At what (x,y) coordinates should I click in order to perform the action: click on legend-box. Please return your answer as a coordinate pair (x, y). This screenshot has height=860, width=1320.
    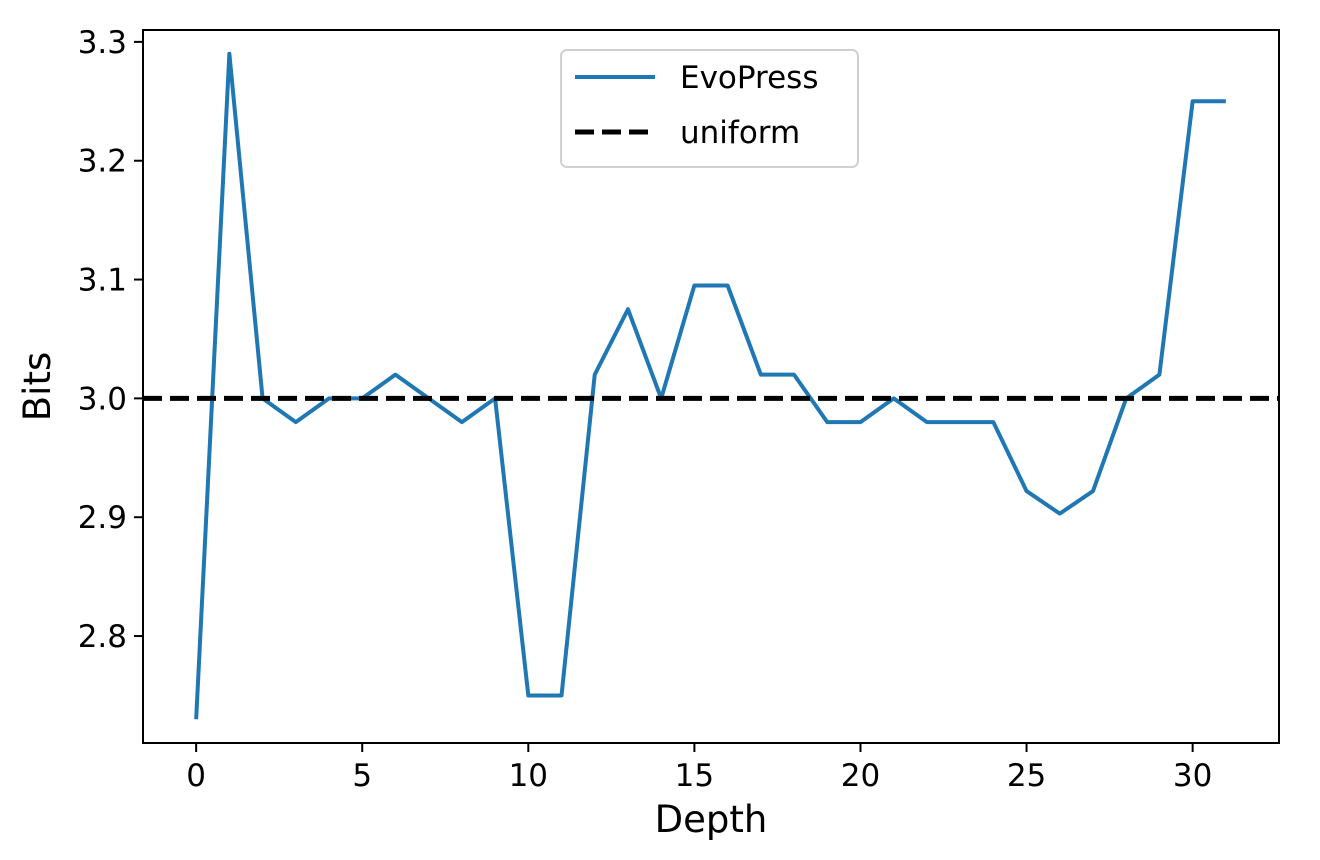
    Looking at the image, I should click on (709, 108).